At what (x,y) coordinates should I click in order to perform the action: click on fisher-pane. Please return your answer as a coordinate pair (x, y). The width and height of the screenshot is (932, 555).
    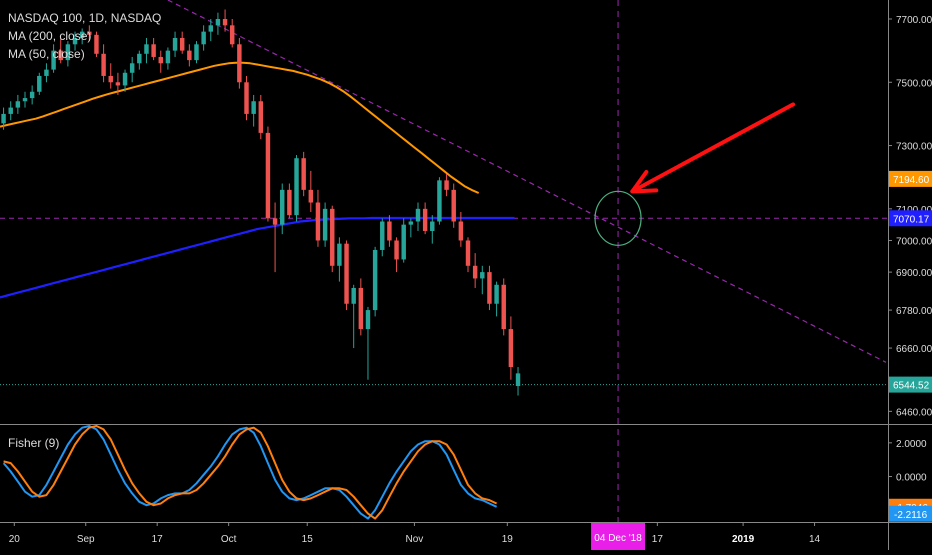
    Looking at the image, I should click on (250, 472).